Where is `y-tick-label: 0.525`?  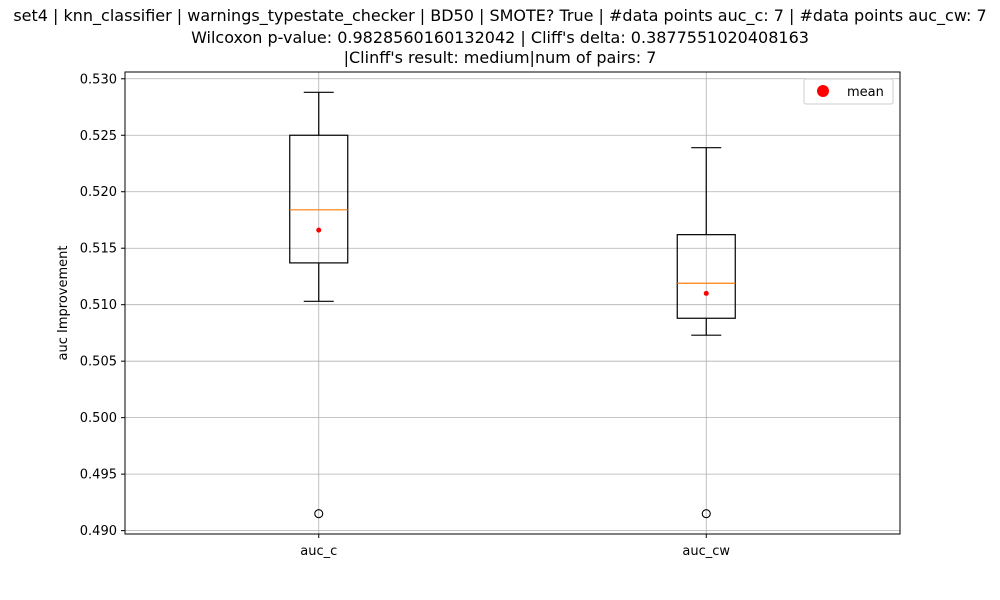 y-tick-label: 0.525 is located at coordinates (98, 136).